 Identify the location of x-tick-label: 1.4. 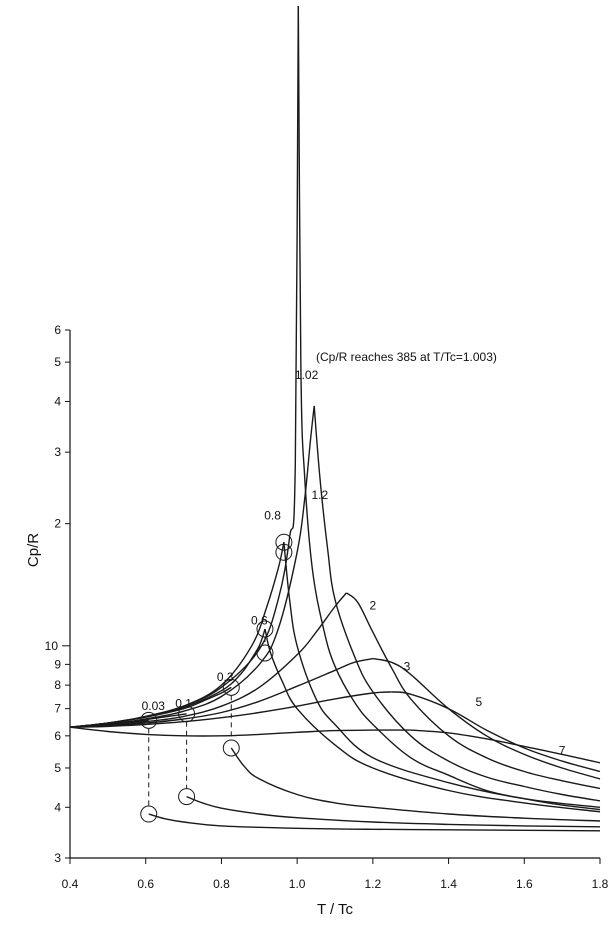
(448, 884).